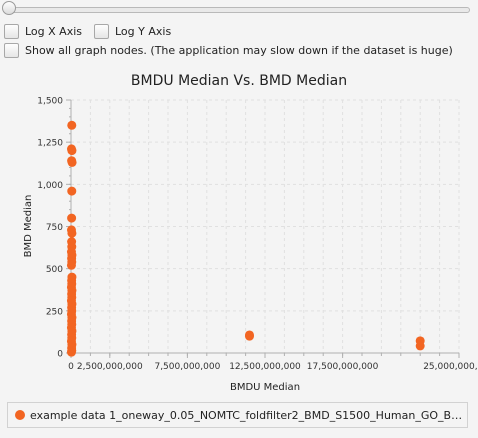 The image size is (478, 438). What do you see at coordinates (343, 367) in the screenshot?
I see `x-tick-label: 17,500,000,000` at bounding box center [343, 367].